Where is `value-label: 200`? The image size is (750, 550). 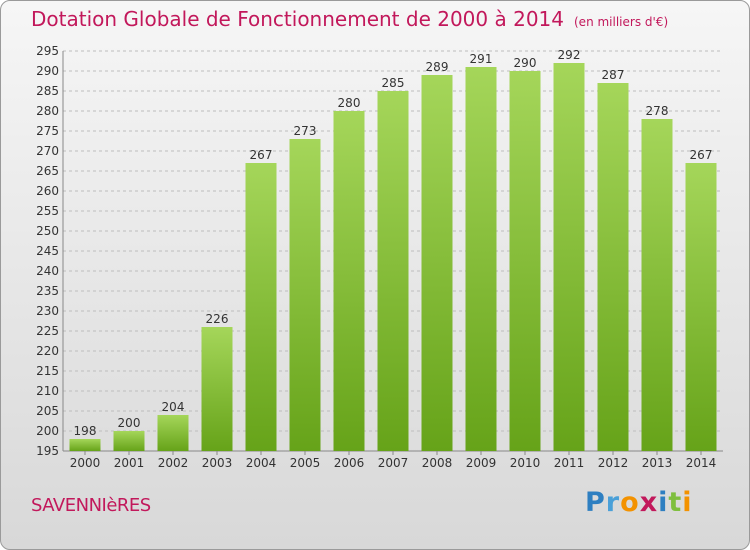
value-label: 200 is located at coordinates (129, 423).